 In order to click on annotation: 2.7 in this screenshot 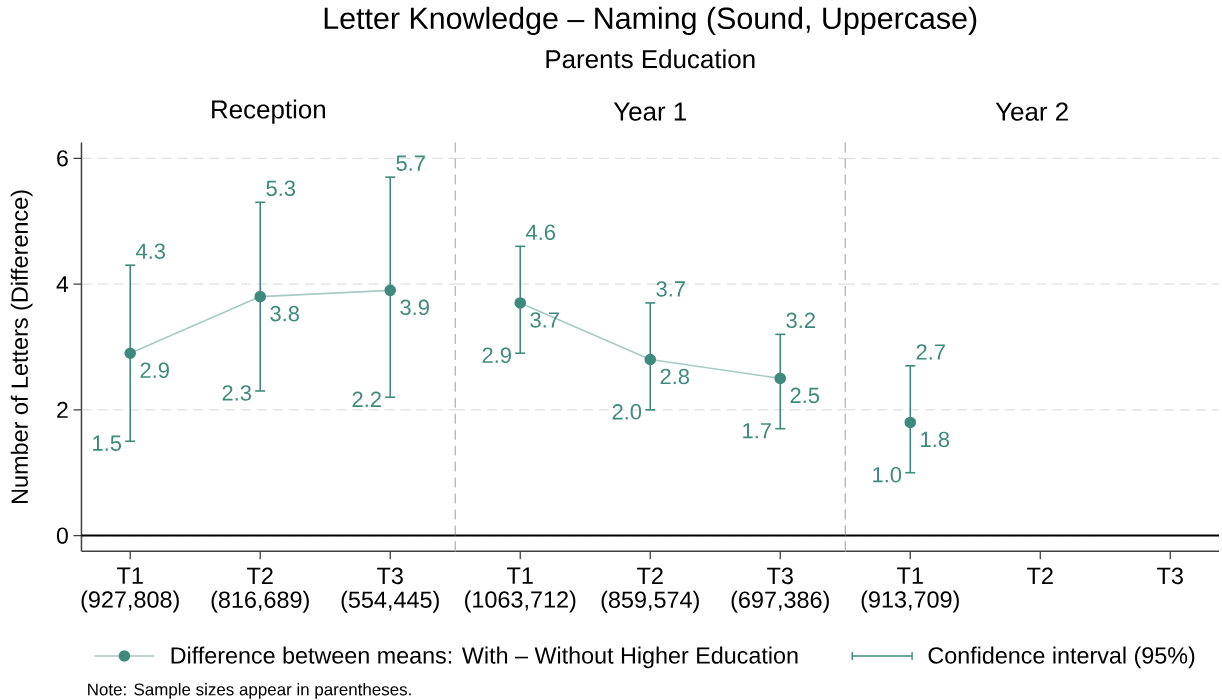, I will do `click(930, 352)`.